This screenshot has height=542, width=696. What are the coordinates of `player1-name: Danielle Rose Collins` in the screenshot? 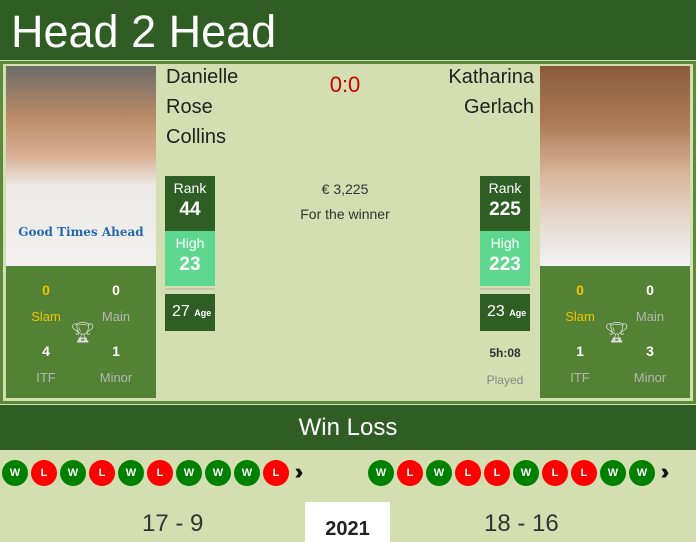 It's located at (202, 107).